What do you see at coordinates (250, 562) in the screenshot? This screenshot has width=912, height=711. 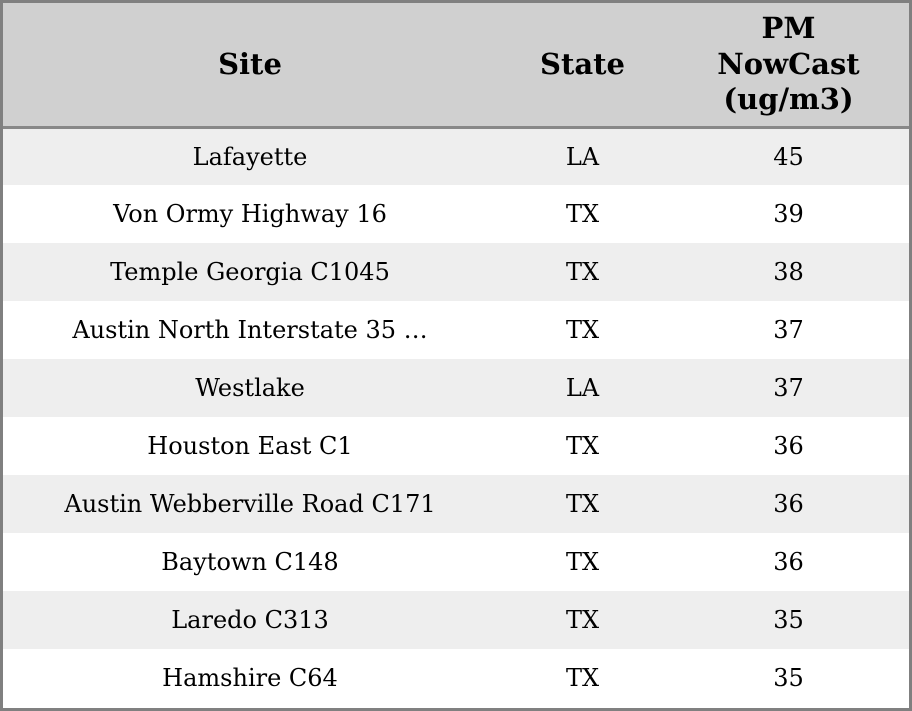 I see `site-cell: Baytown C148` at bounding box center [250, 562].